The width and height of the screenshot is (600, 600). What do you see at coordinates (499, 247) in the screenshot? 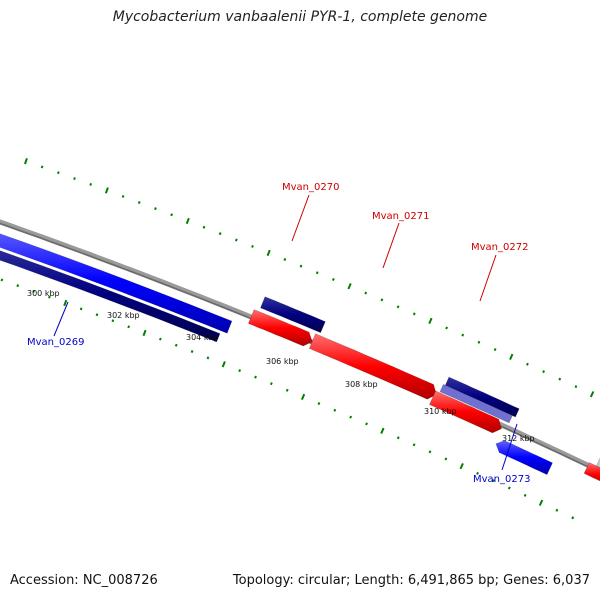
I see `gene-label-mvan-0272: Mvan_0272` at bounding box center [499, 247].